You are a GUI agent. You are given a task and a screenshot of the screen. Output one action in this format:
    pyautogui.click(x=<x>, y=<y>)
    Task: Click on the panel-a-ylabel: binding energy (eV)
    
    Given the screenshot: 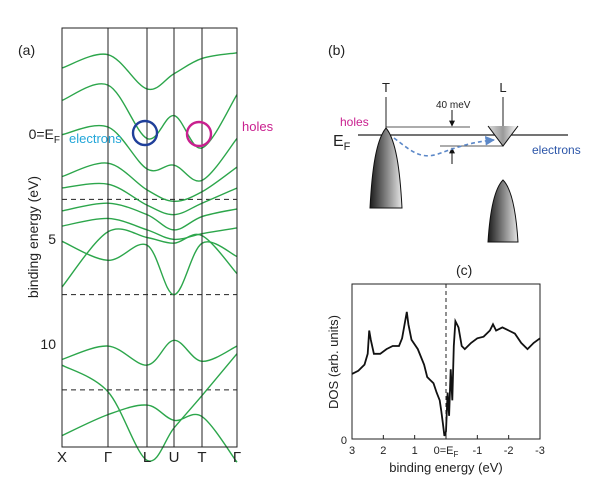 What is the action you would take?
    pyautogui.click(x=33, y=237)
    